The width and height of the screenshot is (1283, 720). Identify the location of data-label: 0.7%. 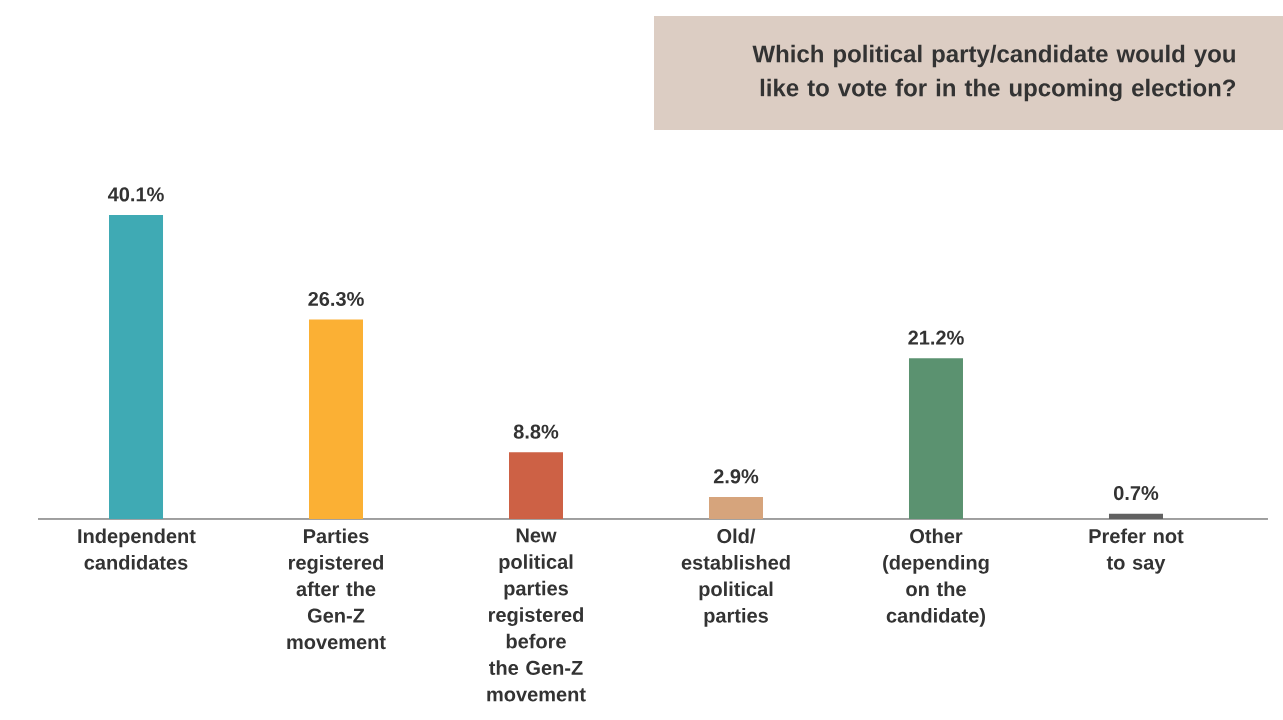
(1136, 493).